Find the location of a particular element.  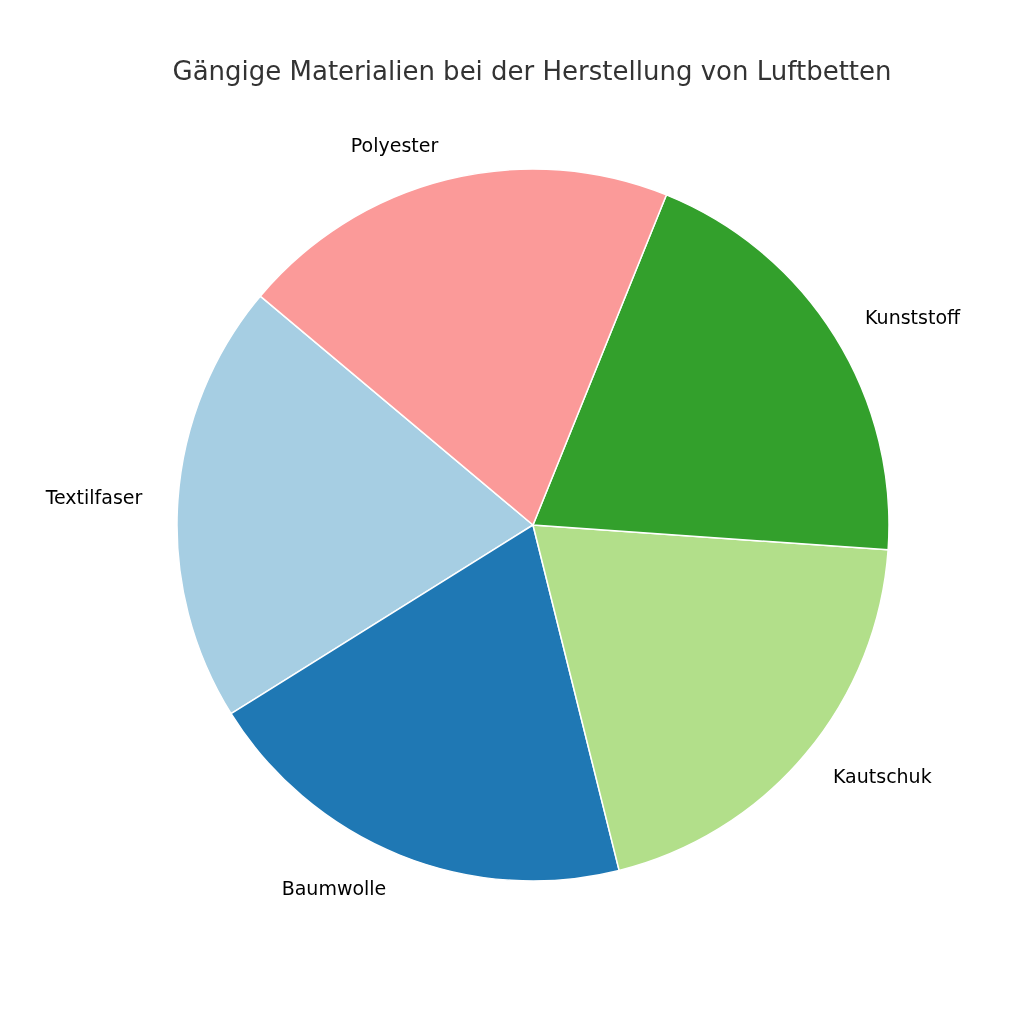

slice-label: Kunststoff is located at coordinates (913, 317).